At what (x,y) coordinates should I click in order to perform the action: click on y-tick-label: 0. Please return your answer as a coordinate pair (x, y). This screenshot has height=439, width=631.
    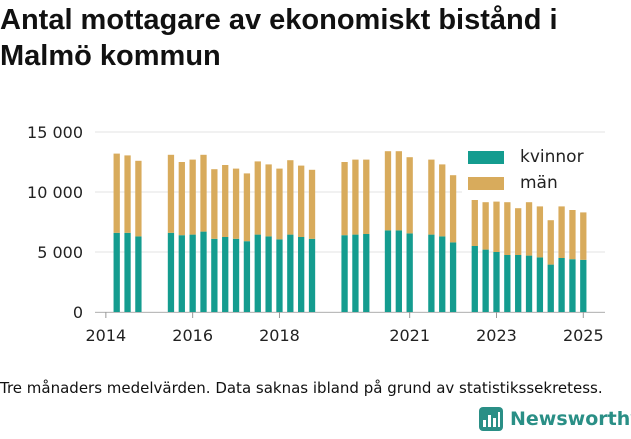
    Looking at the image, I should click on (78, 312).